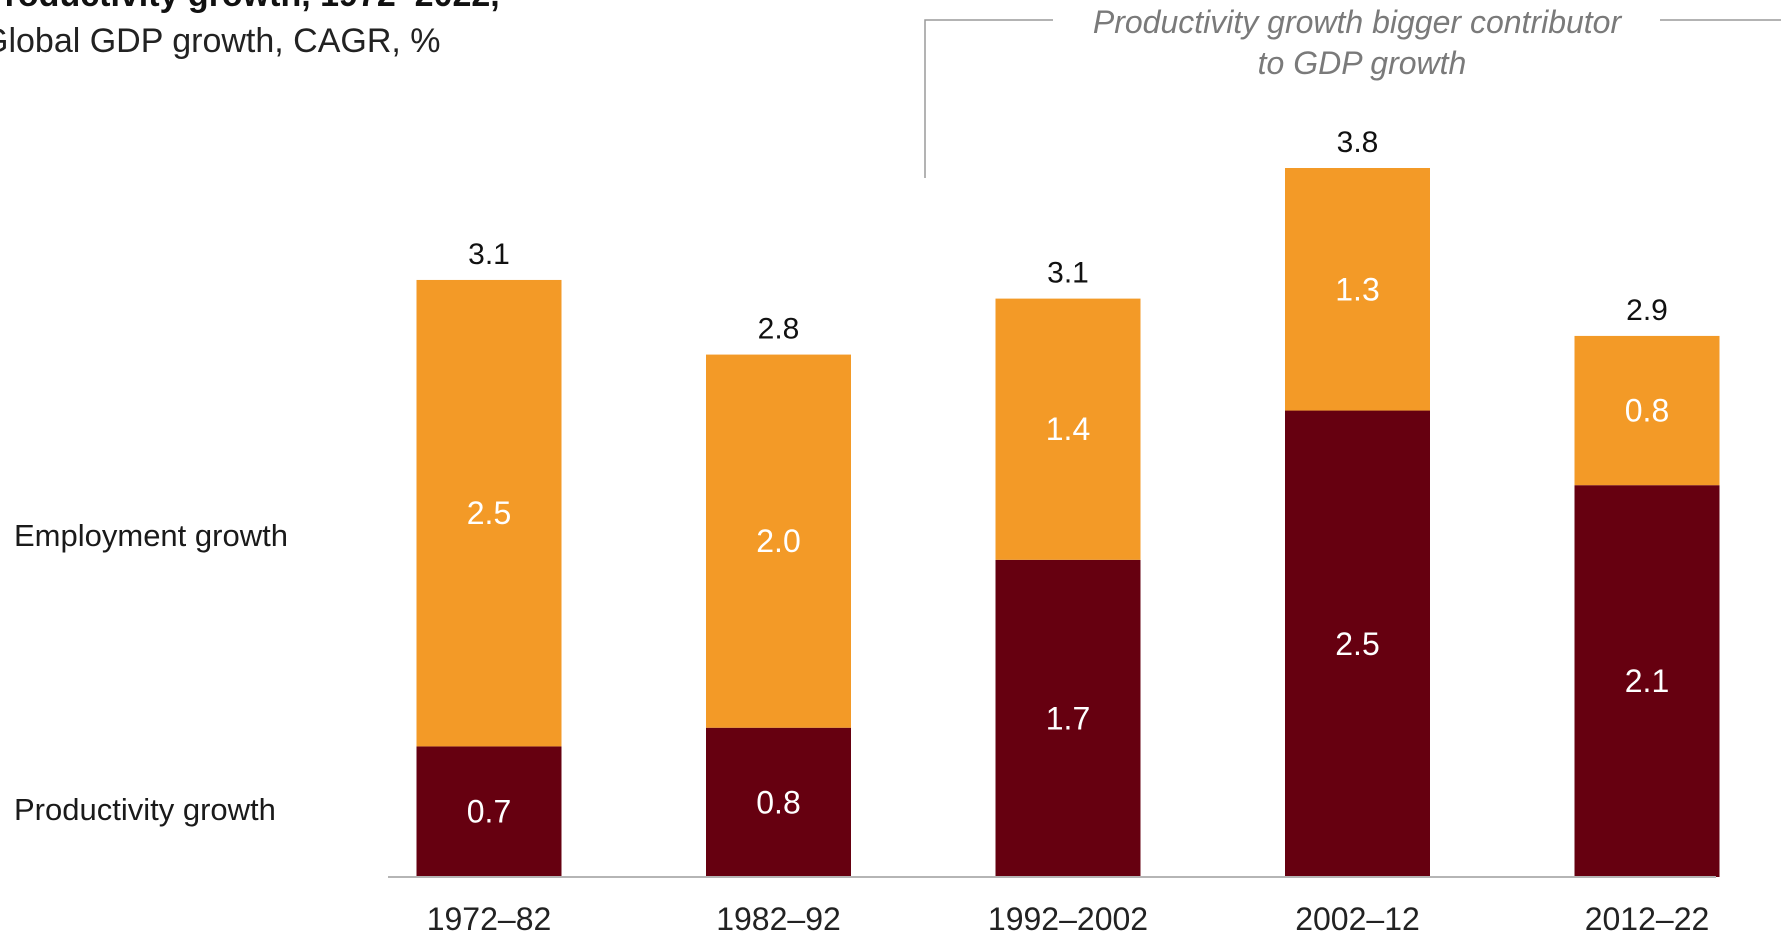 The image size is (1781, 936). I want to click on legend: Employment growth Productivity growth, so click(151, 672).